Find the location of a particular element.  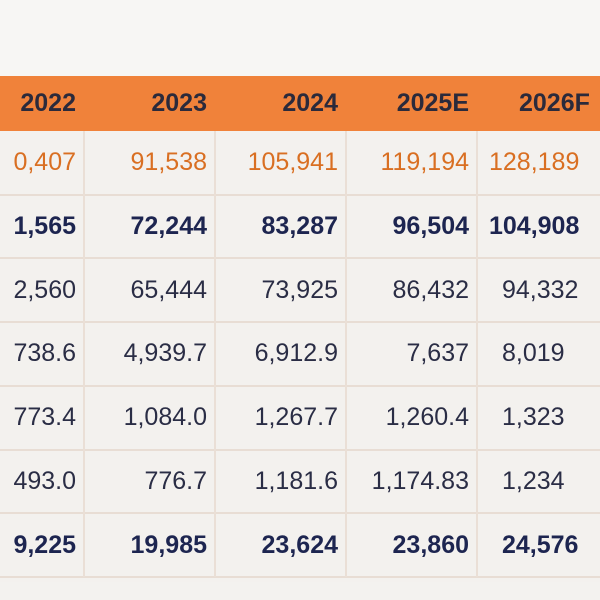

table-cell: 493.0 is located at coordinates (44, 480).